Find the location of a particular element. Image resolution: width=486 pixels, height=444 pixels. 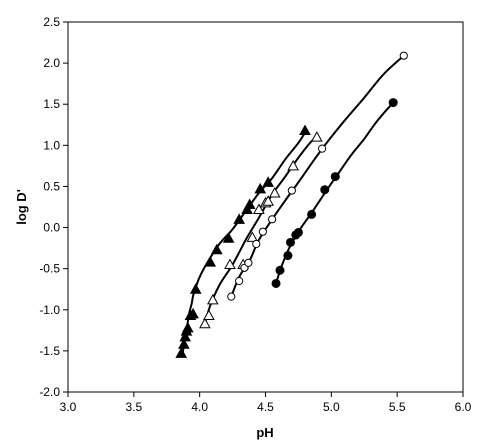

y-tick-label: -1.5 is located at coordinates (49, 351).